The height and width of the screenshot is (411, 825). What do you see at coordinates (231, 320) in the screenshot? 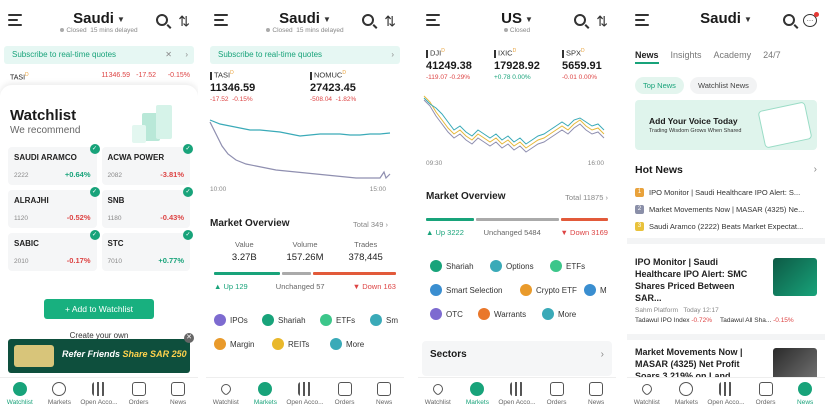
I see `ipos-shortcut: IPOs` at bounding box center [231, 320].